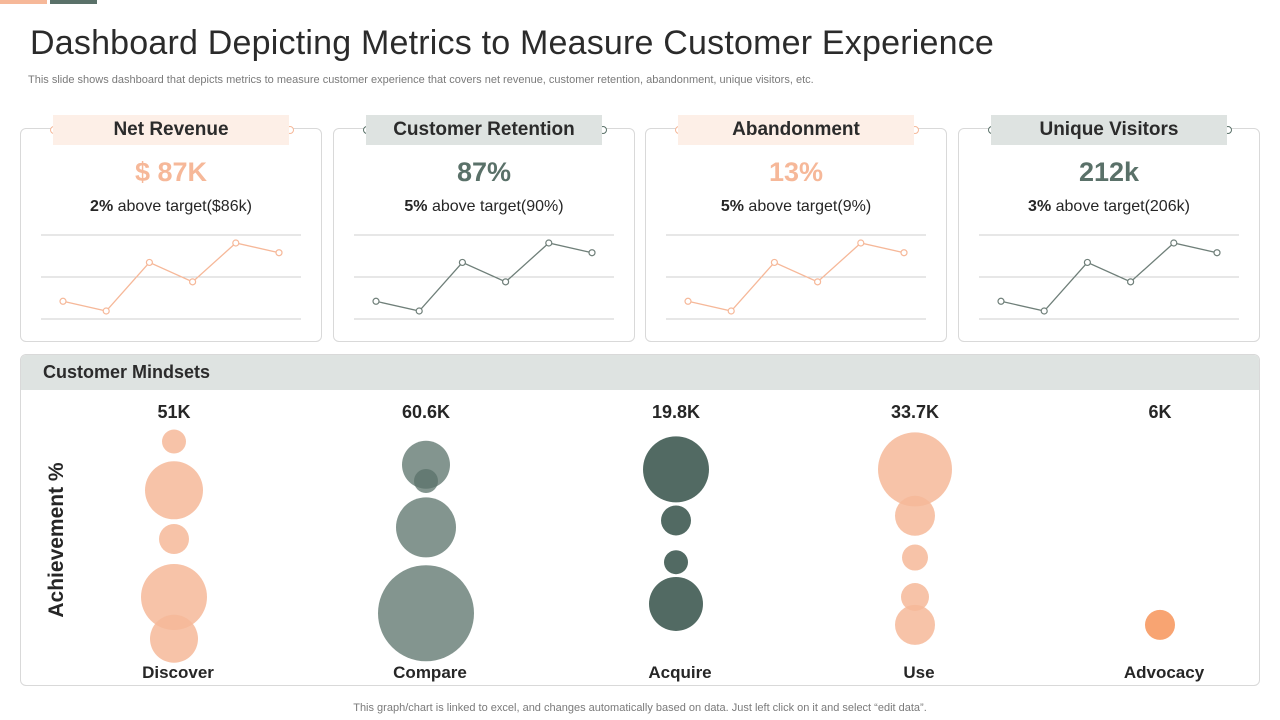 This screenshot has width=1280, height=720. What do you see at coordinates (640, 372) in the screenshot?
I see `mindsets-header-bar: Customer Mindsets` at bounding box center [640, 372].